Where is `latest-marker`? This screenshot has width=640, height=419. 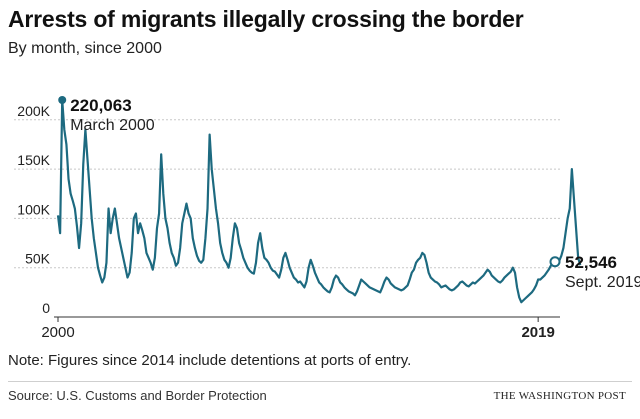
latest-marker is located at coordinates (555, 262).